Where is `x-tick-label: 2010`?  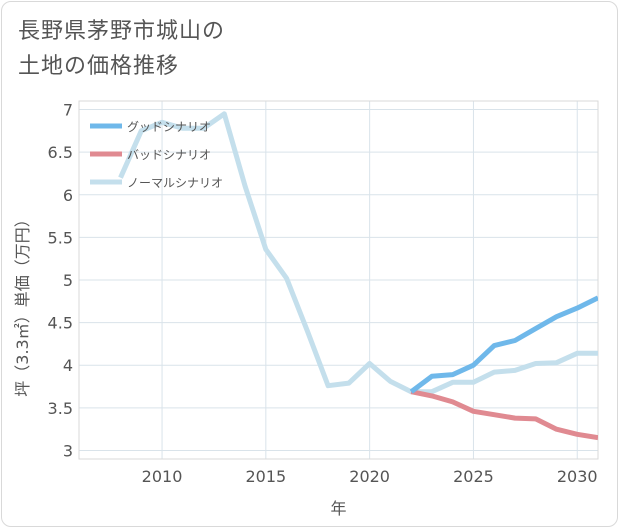 x-tick-label: 2010 is located at coordinates (162, 476).